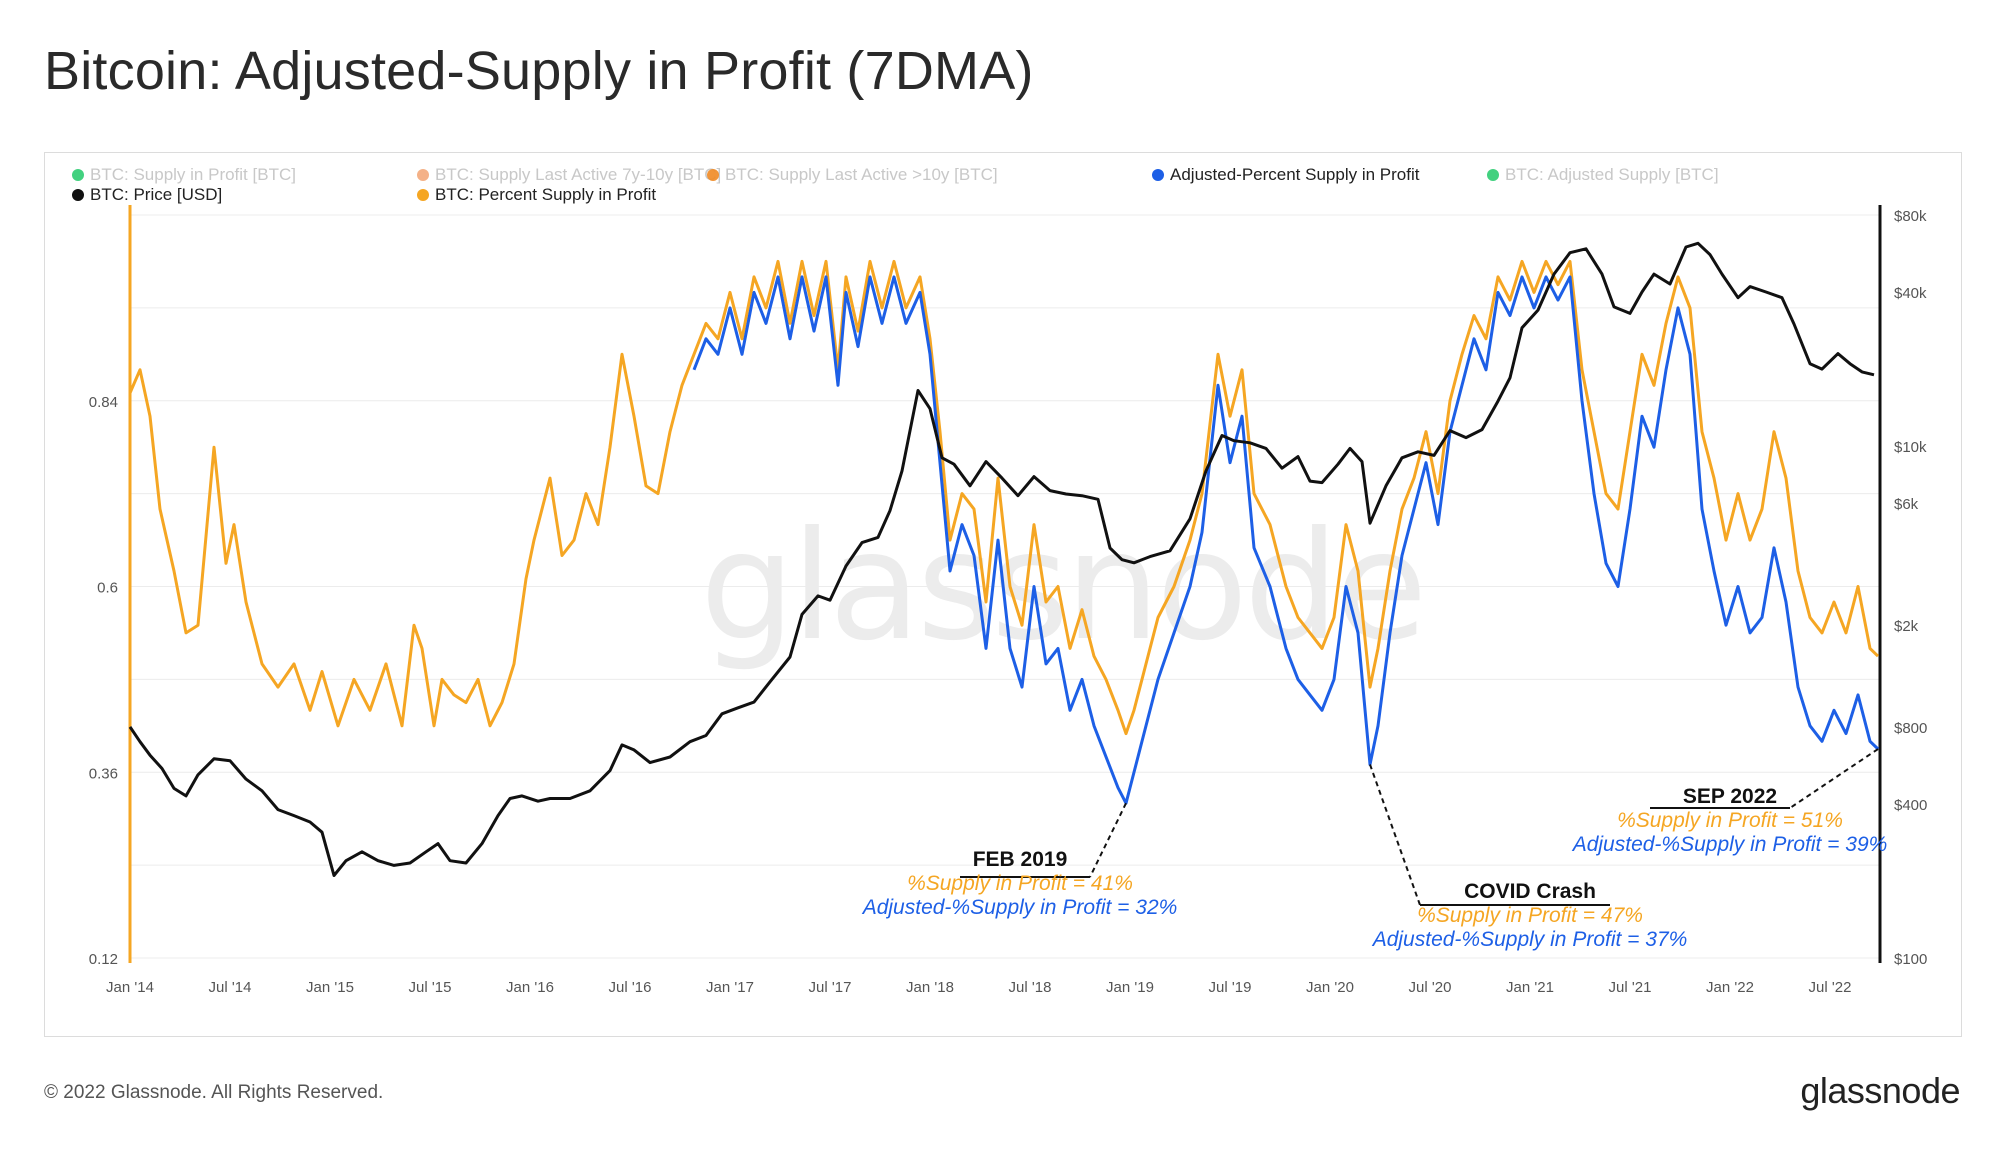 Image resolution: width=2000 pixels, height=1150 pixels. I want to click on copyright-footer: © 2022 Glassnode. All Rights Reserved., so click(214, 1092).